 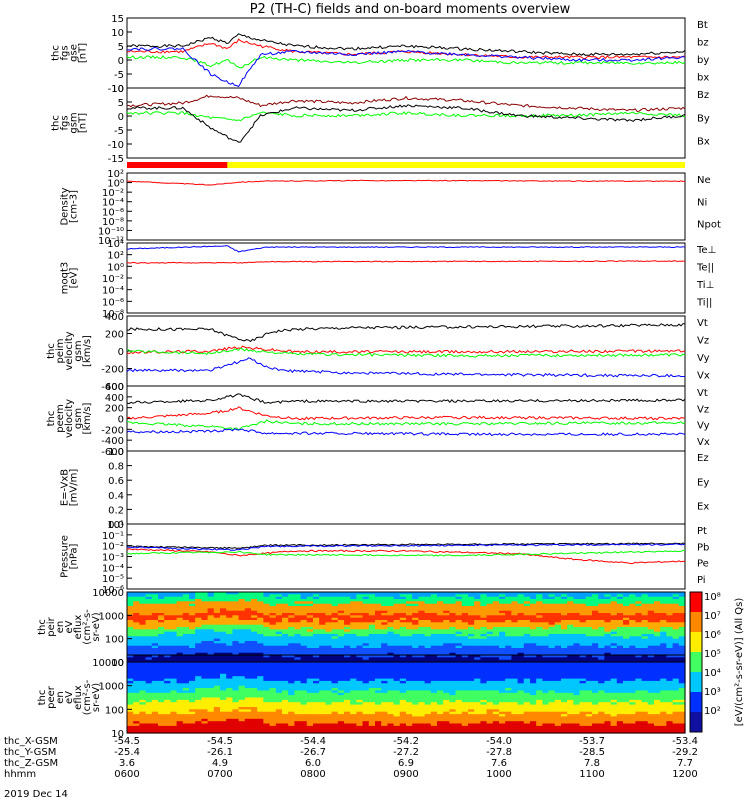 What do you see at coordinates (406, 752) in the screenshot?
I see `x-axis-value: -27.2` at bounding box center [406, 752].